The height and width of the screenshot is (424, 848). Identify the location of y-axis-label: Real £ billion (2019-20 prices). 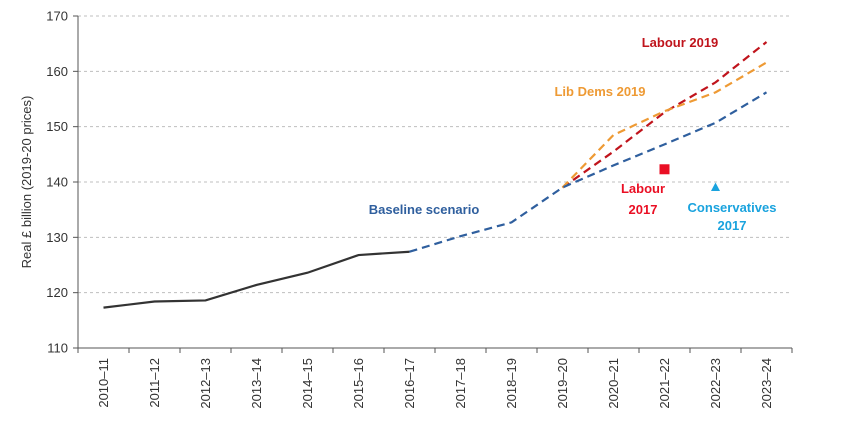
(26, 182).